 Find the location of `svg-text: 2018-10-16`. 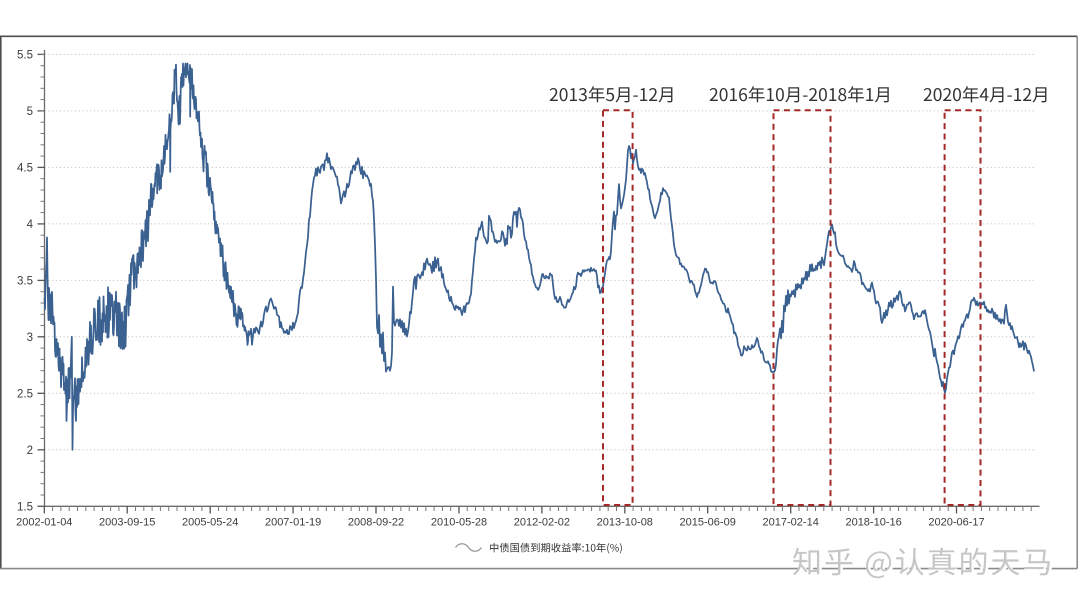

svg-text: 2018-10-16 is located at coordinates (873, 523).